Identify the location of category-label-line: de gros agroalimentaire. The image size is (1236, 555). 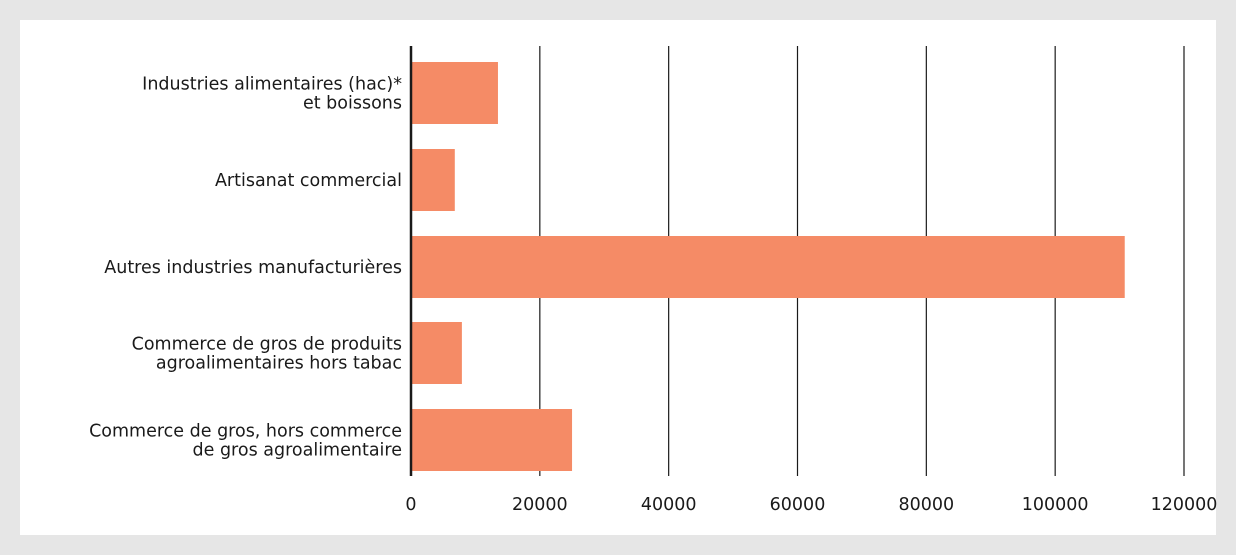
(297, 451).